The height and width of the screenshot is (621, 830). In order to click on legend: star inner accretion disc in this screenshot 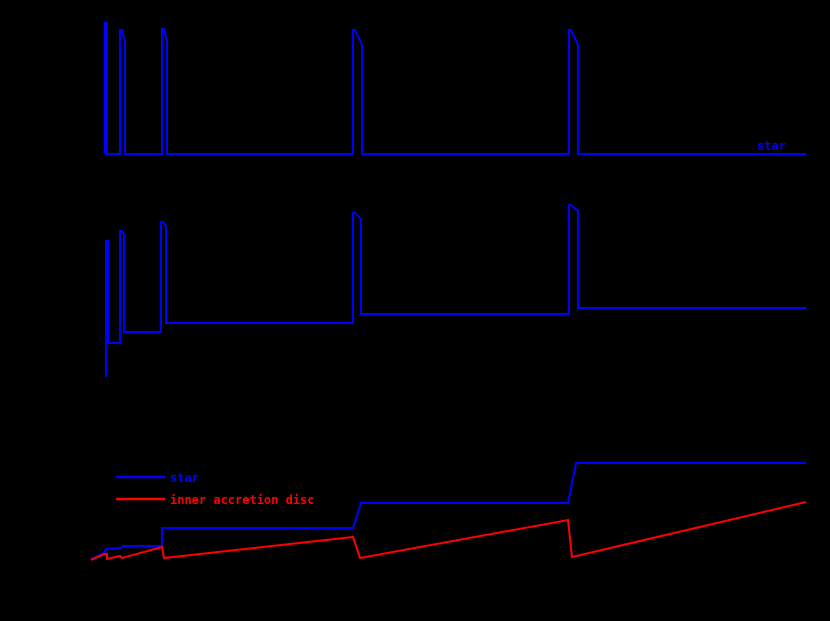, I will do `click(215, 489)`.